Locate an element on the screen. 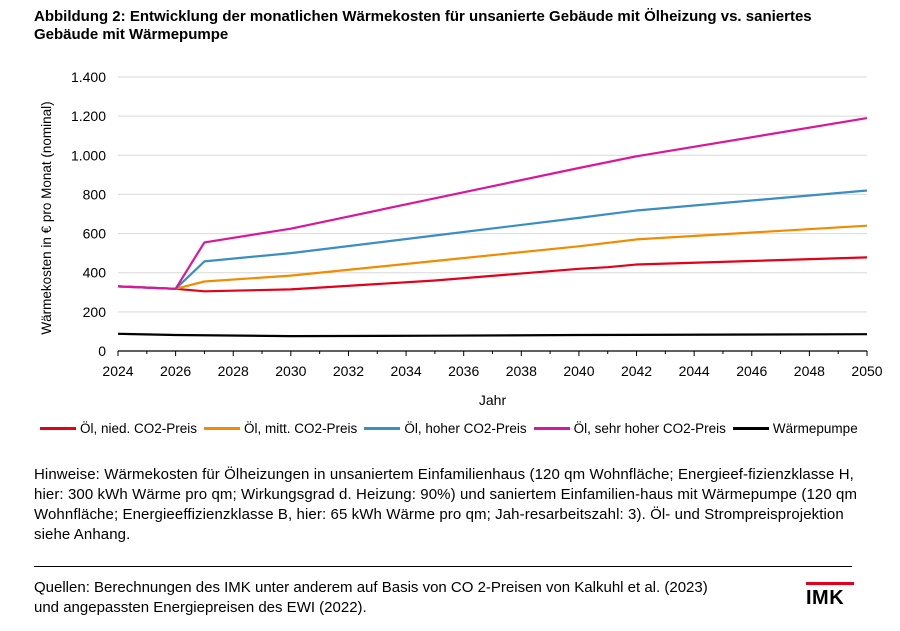  legend-item: Öl, nied. CO2-Preis is located at coordinates (118, 428).